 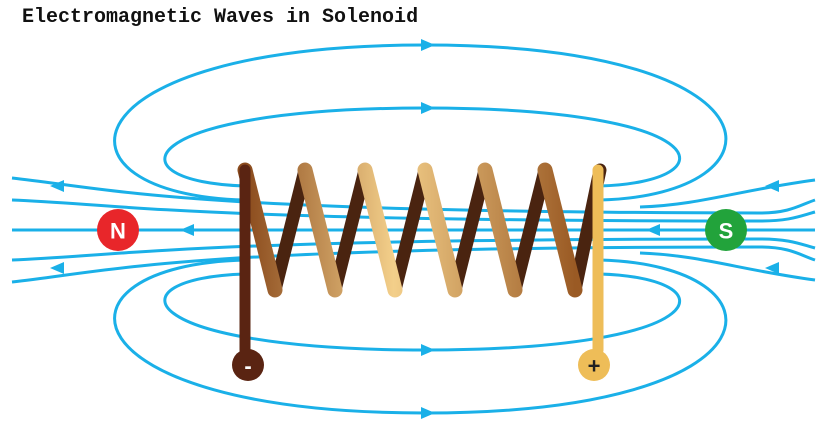 What do you see at coordinates (220, 17) in the screenshot?
I see `title: Electromagnetic Waves in Solenoid` at bounding box center [220, 17].